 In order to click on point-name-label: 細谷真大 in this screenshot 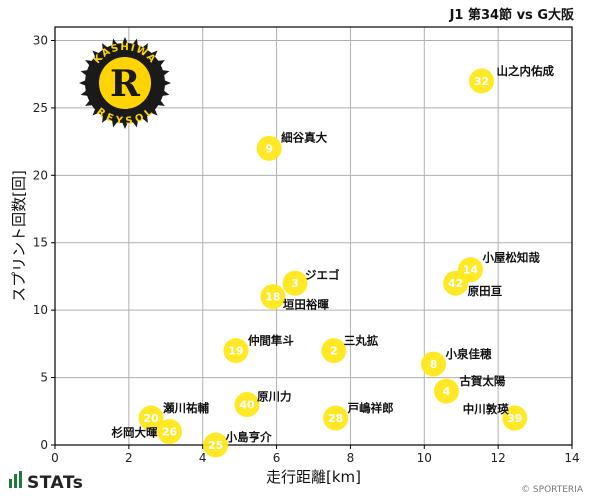, I will do `click(304, 137)`.